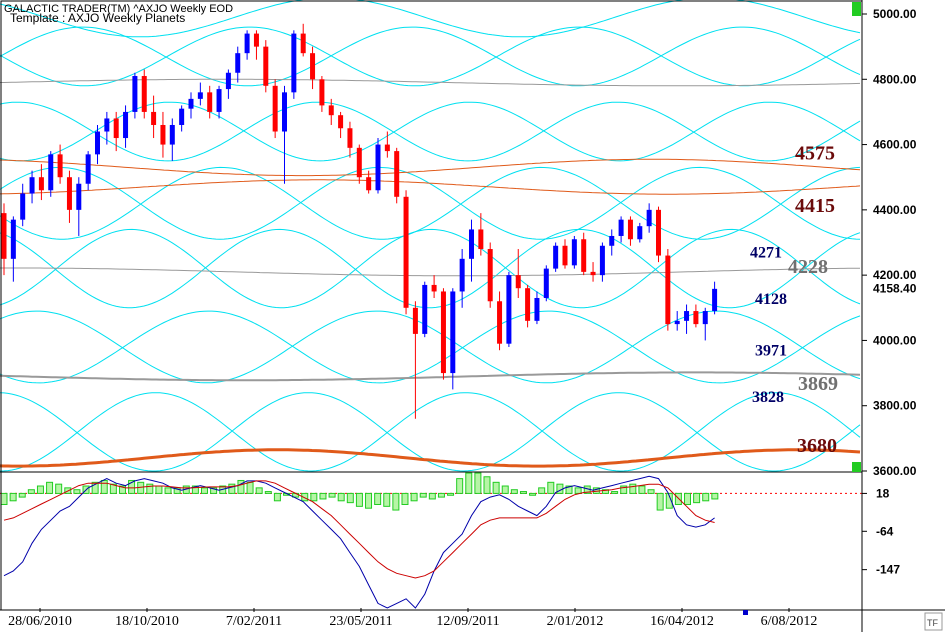  What do you see at coordinates (789, 621) in the screenshot?
I see `x-tick-label: 6/08/2012` at bounding box center [789, 621].